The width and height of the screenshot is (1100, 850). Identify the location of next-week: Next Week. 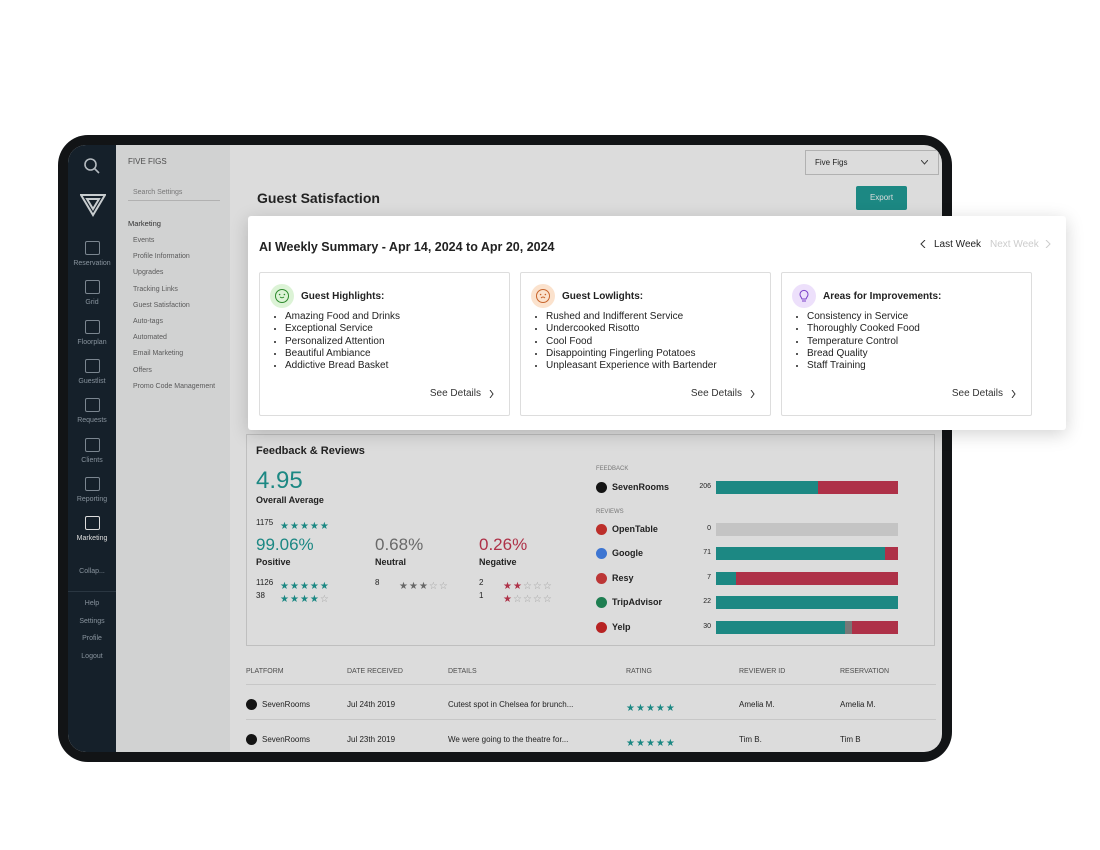
(1014, 244).